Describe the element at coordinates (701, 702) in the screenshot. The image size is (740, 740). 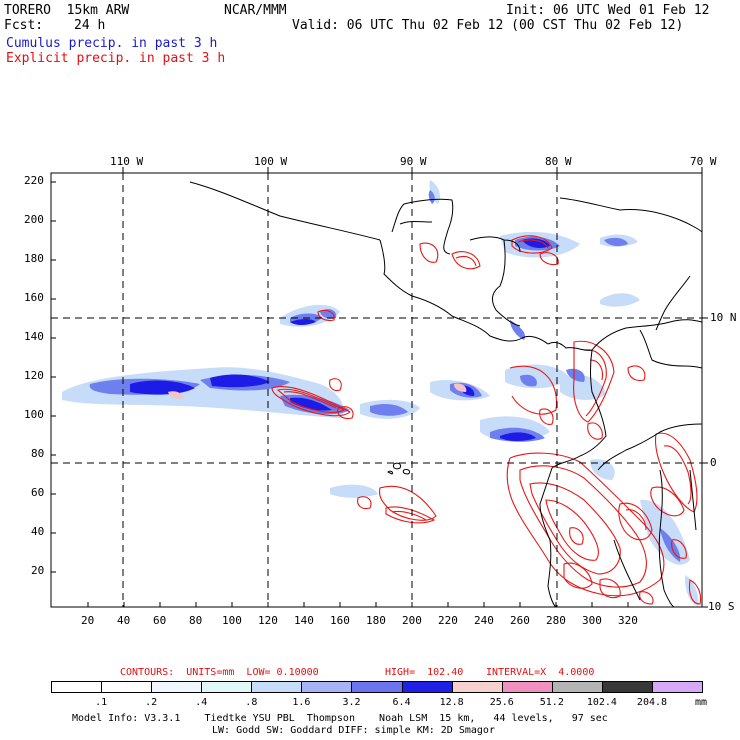
I see `colorbar-unit: mm` at that location.